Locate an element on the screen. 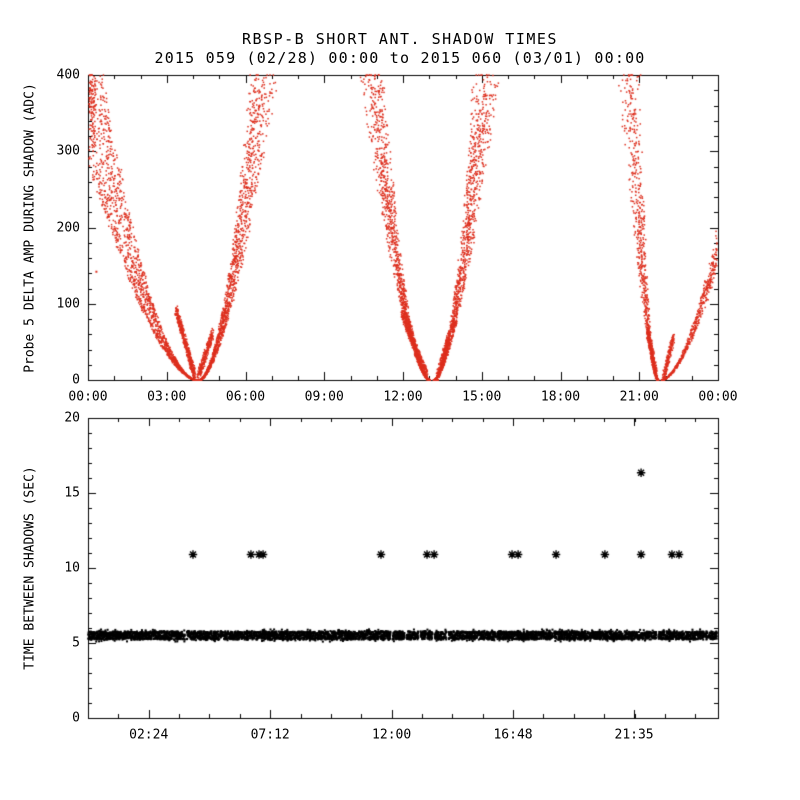  panel0-xtick-3: 09:00 is located at coordinates (324, 397).